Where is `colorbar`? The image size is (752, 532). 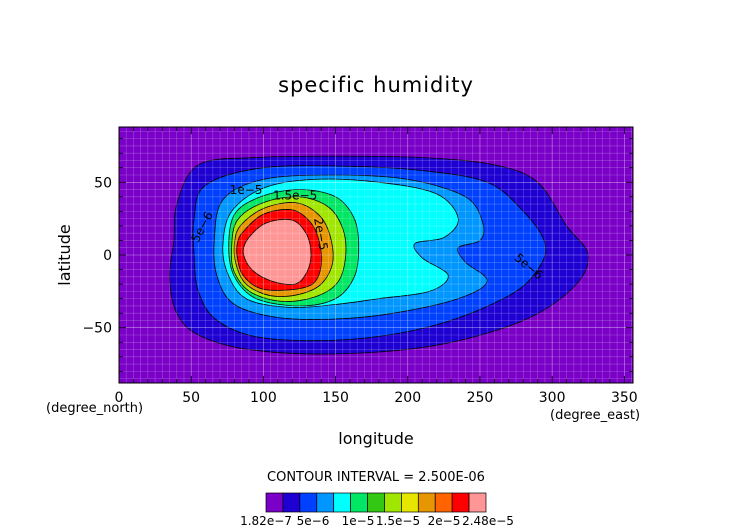 colorbar is located at coordinates (376, 502).